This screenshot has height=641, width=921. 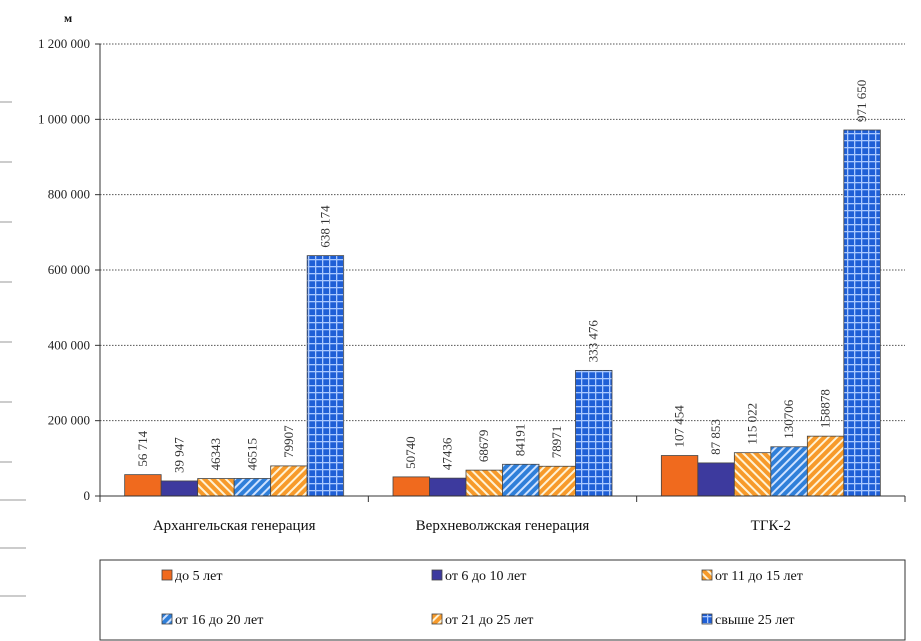 I want to click on y-tick-label: 400 000, so click(x=69, y=344).